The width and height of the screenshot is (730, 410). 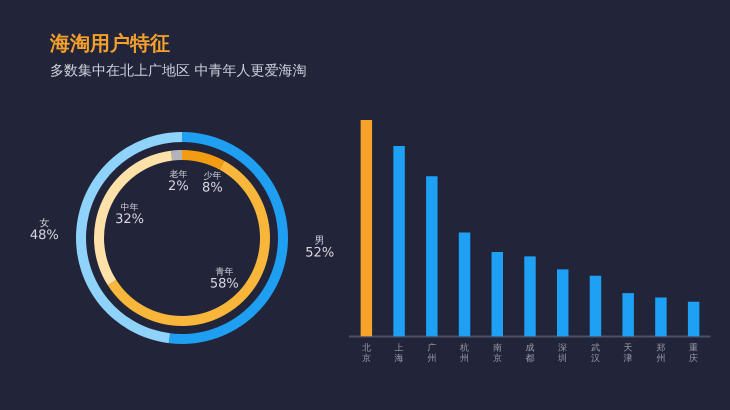 What do you see at coordinates (224, 284) in the screenshot?
I see `data-label: 58%` at bounding box center [224, 284].